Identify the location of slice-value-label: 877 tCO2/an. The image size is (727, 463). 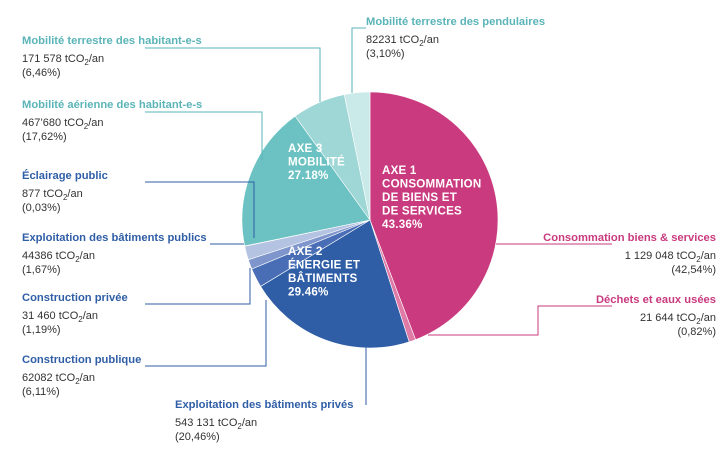
(52, 195).